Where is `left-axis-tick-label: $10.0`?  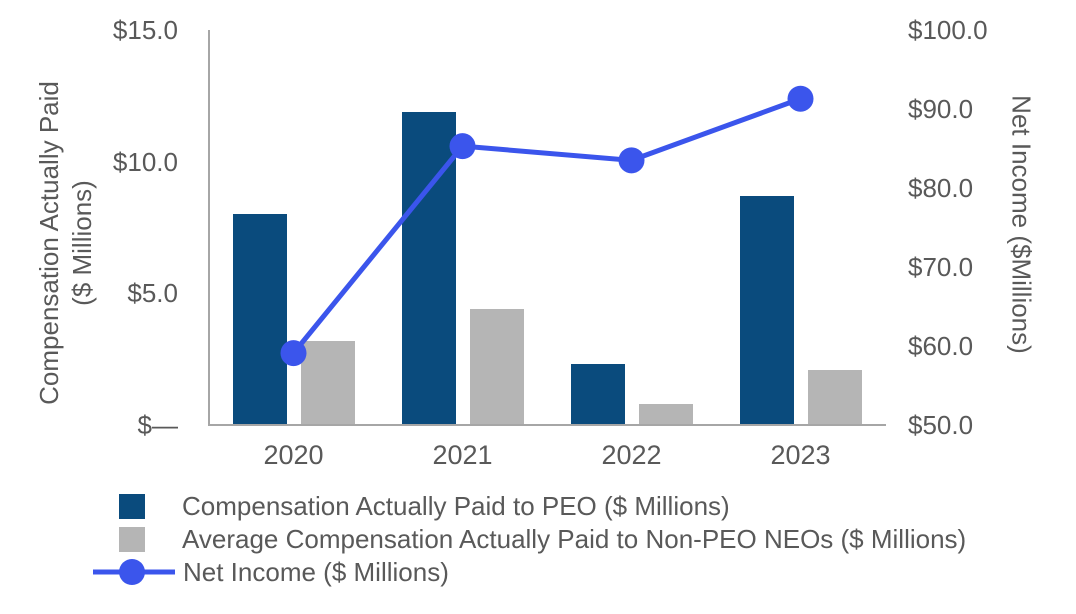 left-axis-tick-label: $10.0 is located at coordinates (145, 161).